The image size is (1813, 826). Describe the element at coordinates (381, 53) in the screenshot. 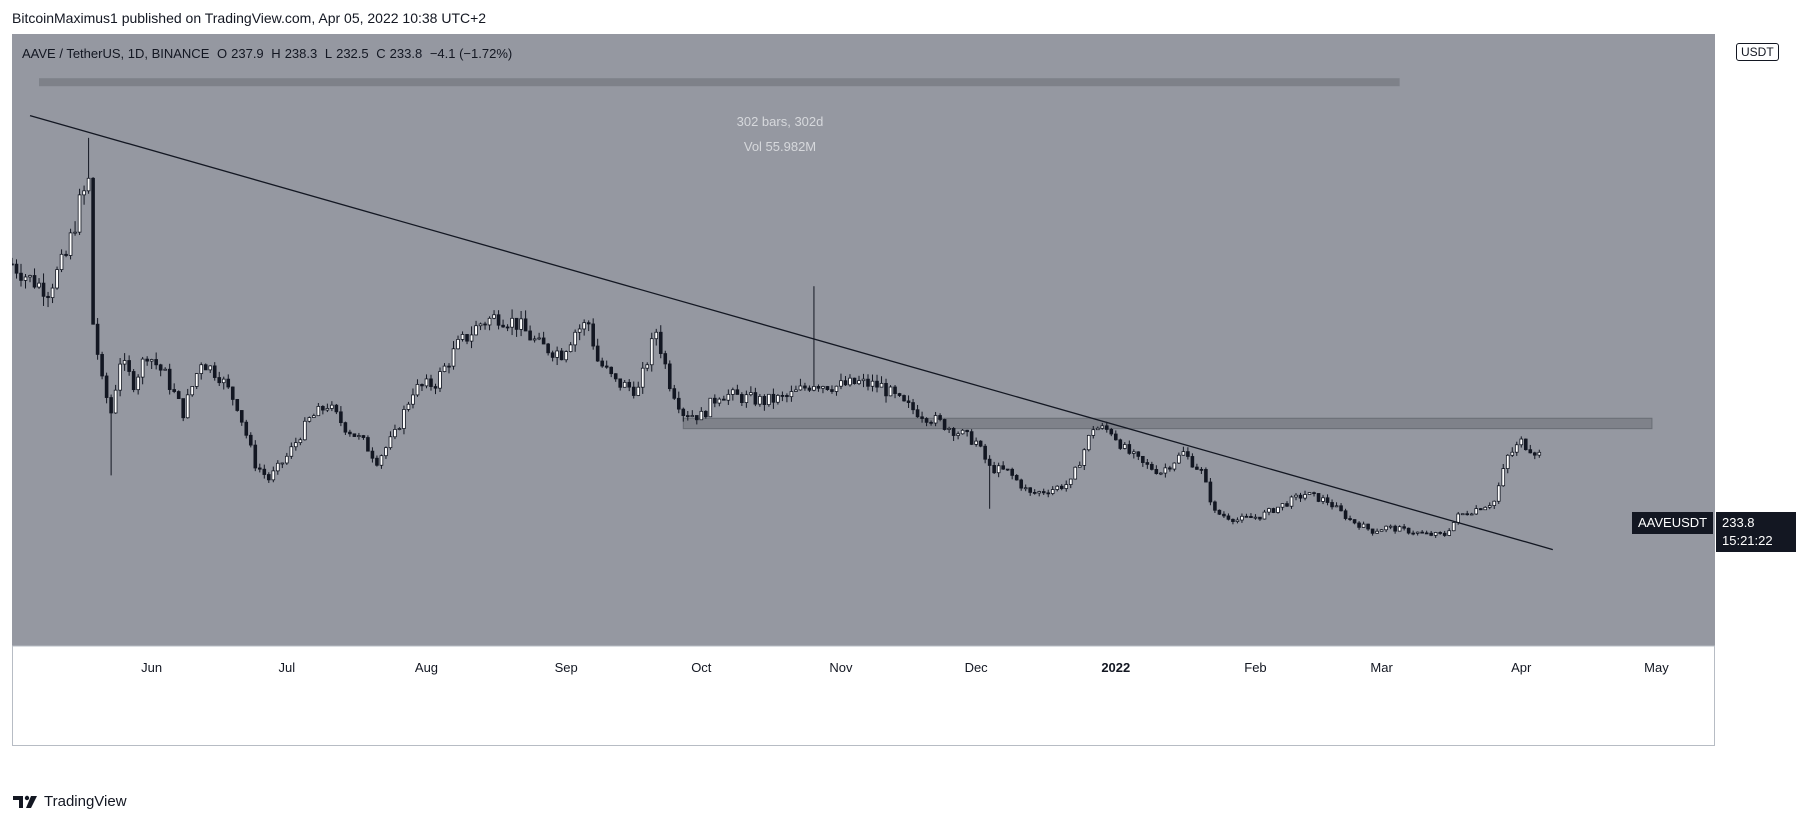

I see `legend-close-label: C` at that location.